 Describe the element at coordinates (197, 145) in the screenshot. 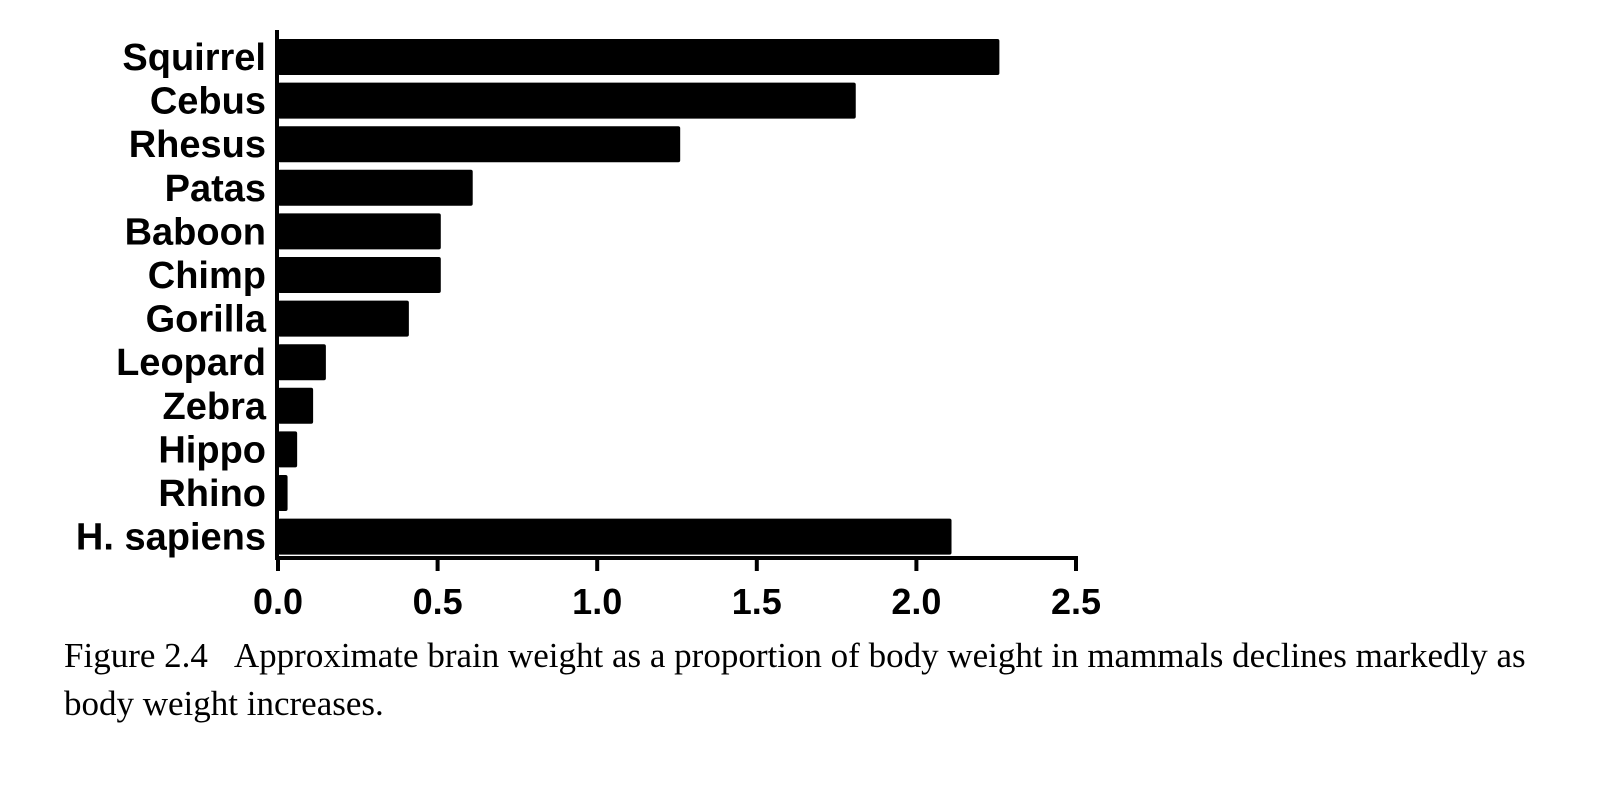

I see `category-label: Rhesus` at that location.